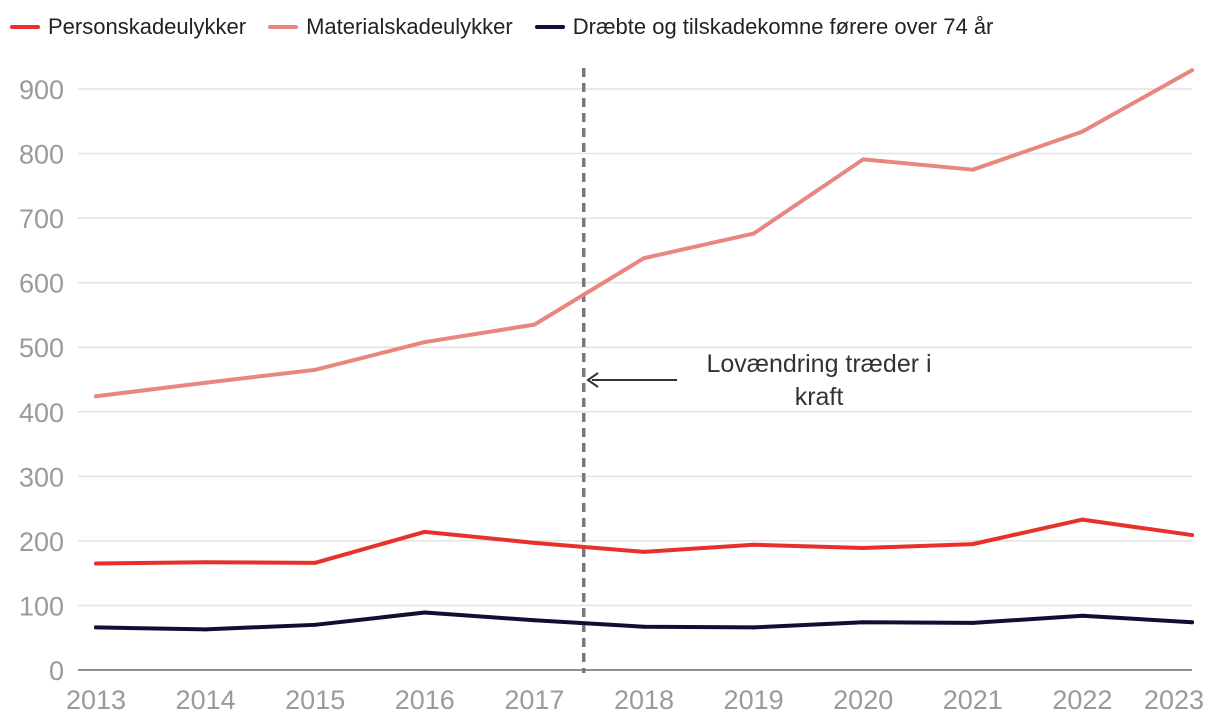 This screenshot has width=1220, height=726. I want to click on data-point-s1-2021, so click(972, 169).